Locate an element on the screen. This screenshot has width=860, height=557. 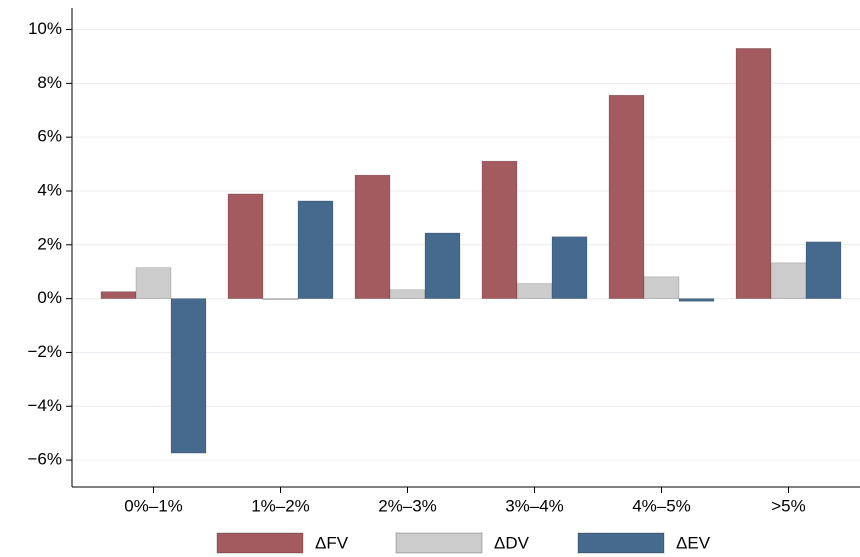
legend-label: ΔDV is located at coordinates (512, 542).